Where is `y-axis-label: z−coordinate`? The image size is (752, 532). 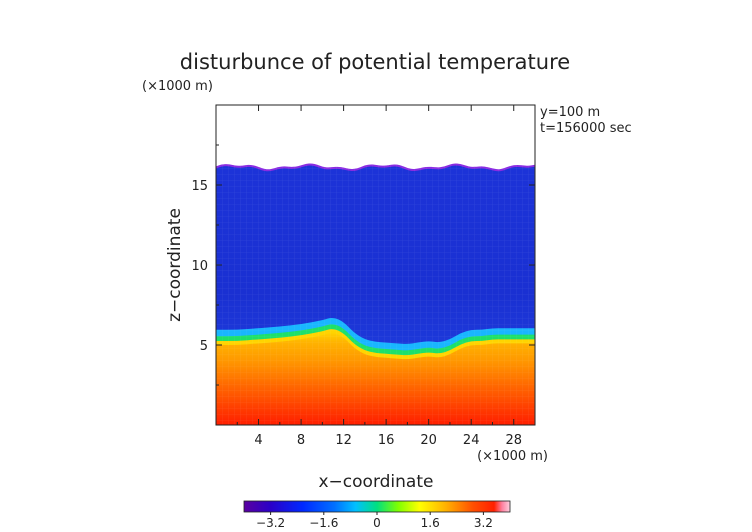
y-axis-label: z−coordinate is located at coordinates (175, 265).